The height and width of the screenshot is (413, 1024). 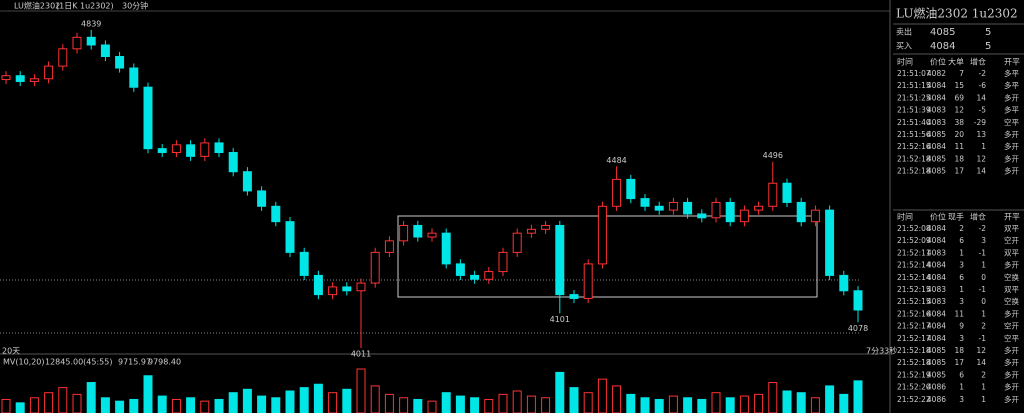 What do you see at coordinates (978, 217) in the screenshot?
I see `table-header: 增仓` at bounding box center [978, 217].